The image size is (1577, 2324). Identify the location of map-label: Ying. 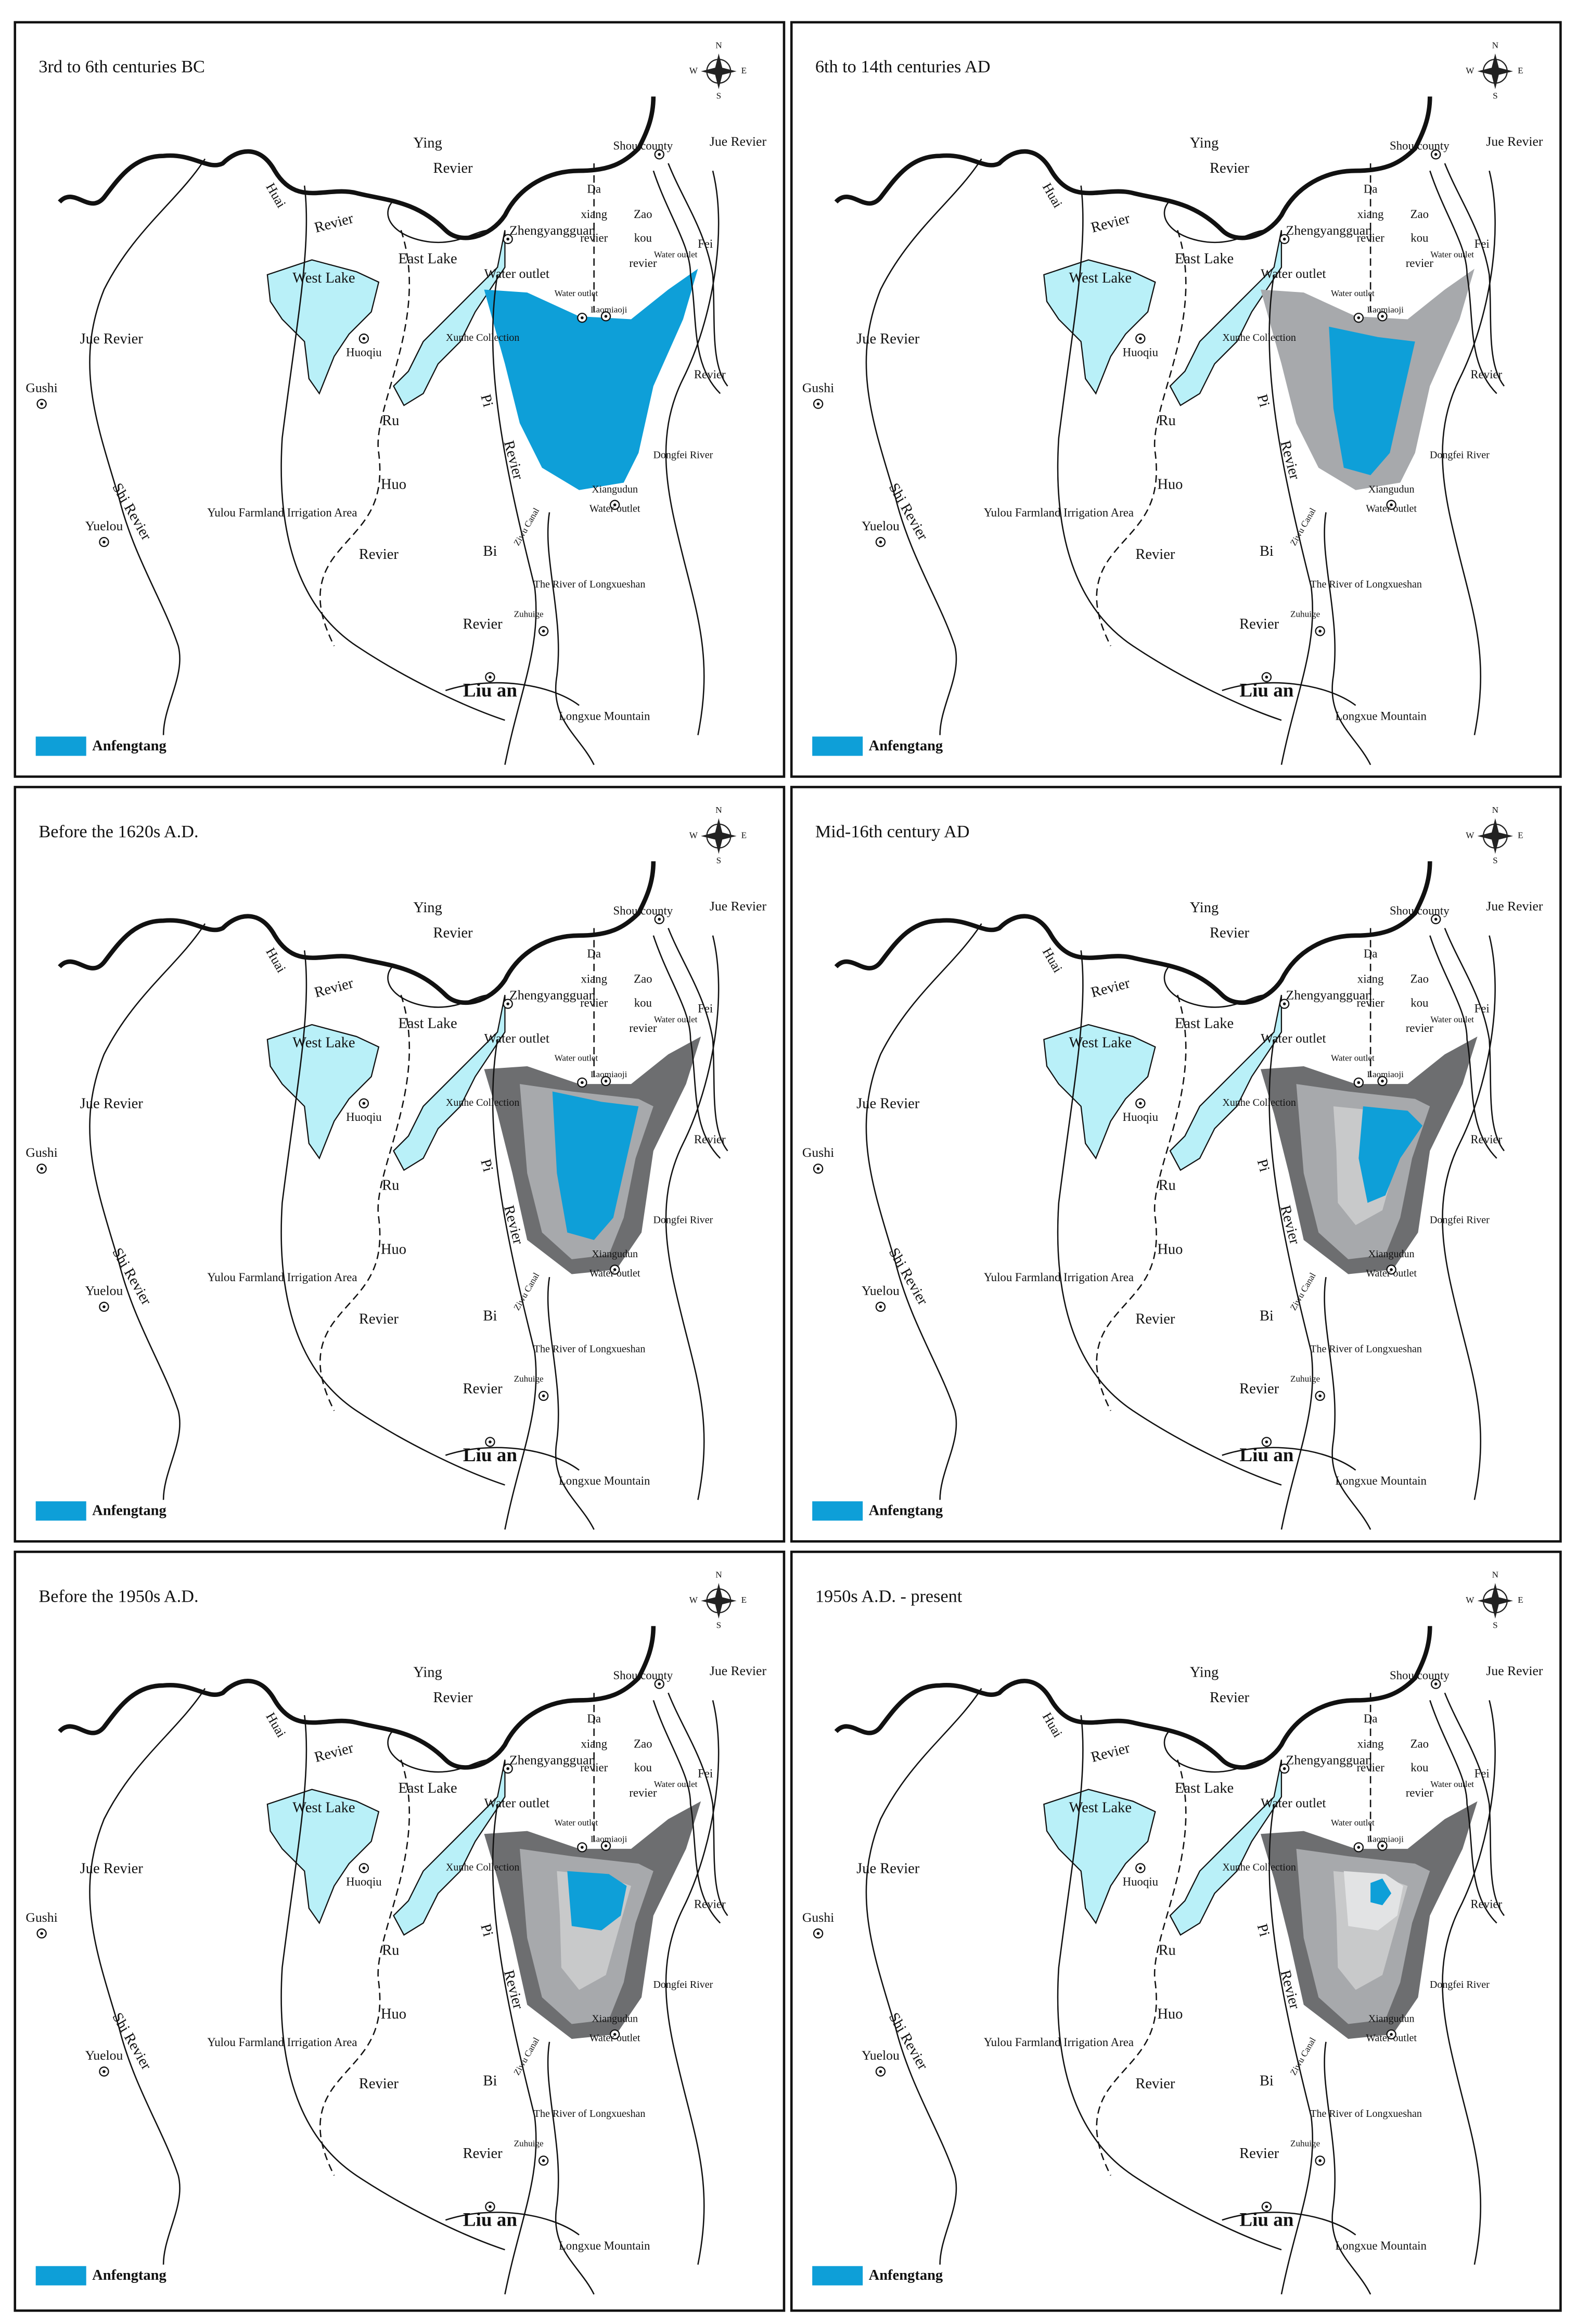
(1204, 143).